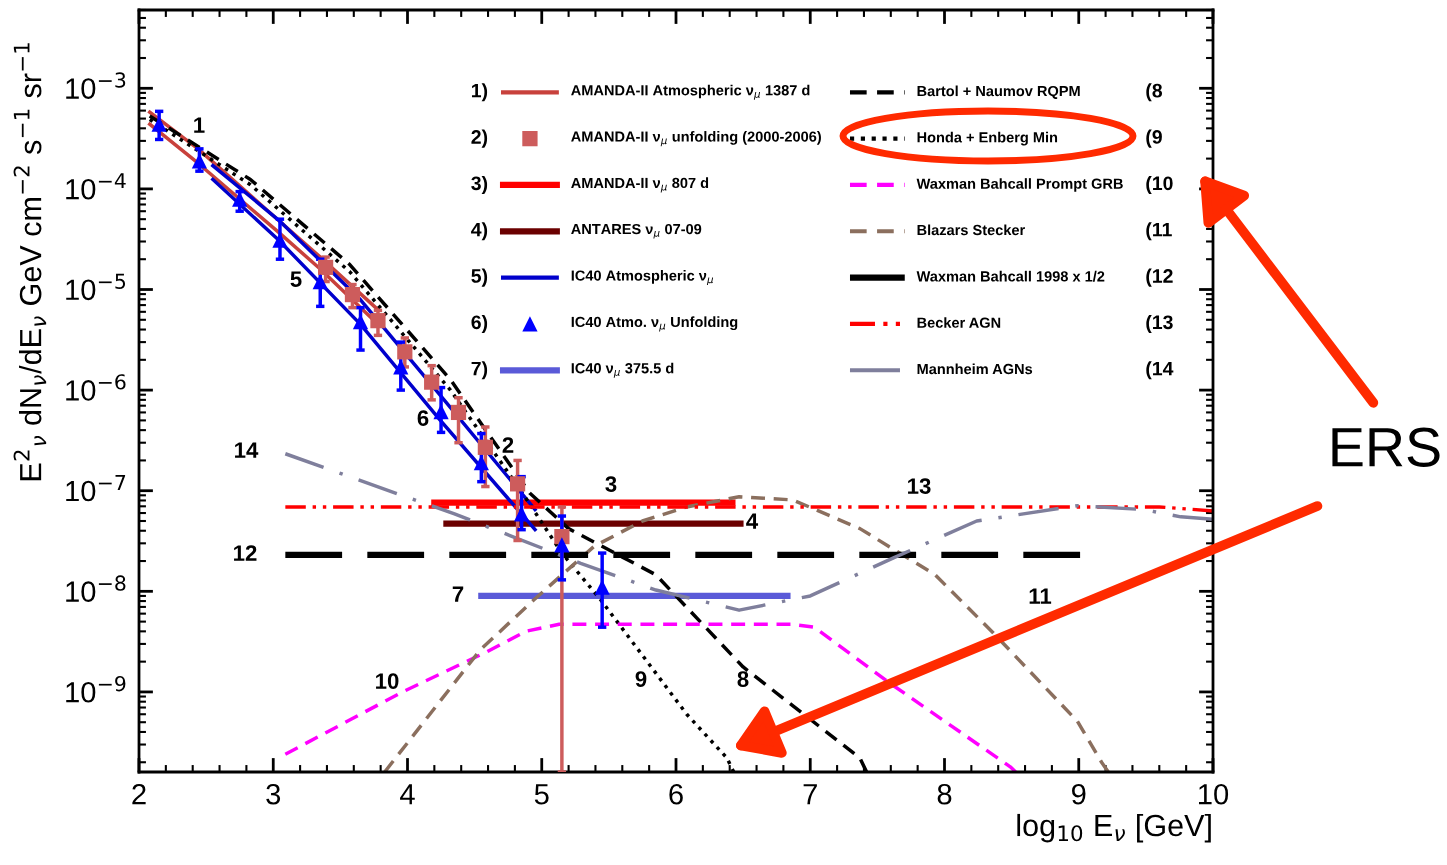 This screenshot has width=1447, height=865. What do you see at coordinates (1010, 276) in the screenshot?
I see `legend-label: Waxman Bahcall 1998 x 1/2` at bounding box center [1010, 276].